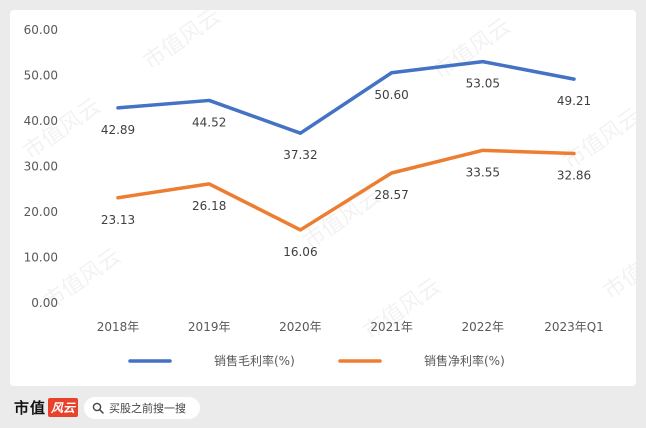 The width and height of the screenshot is (646, 428). I want to click on brand-logo: 市值 风云, so click(46, 407).